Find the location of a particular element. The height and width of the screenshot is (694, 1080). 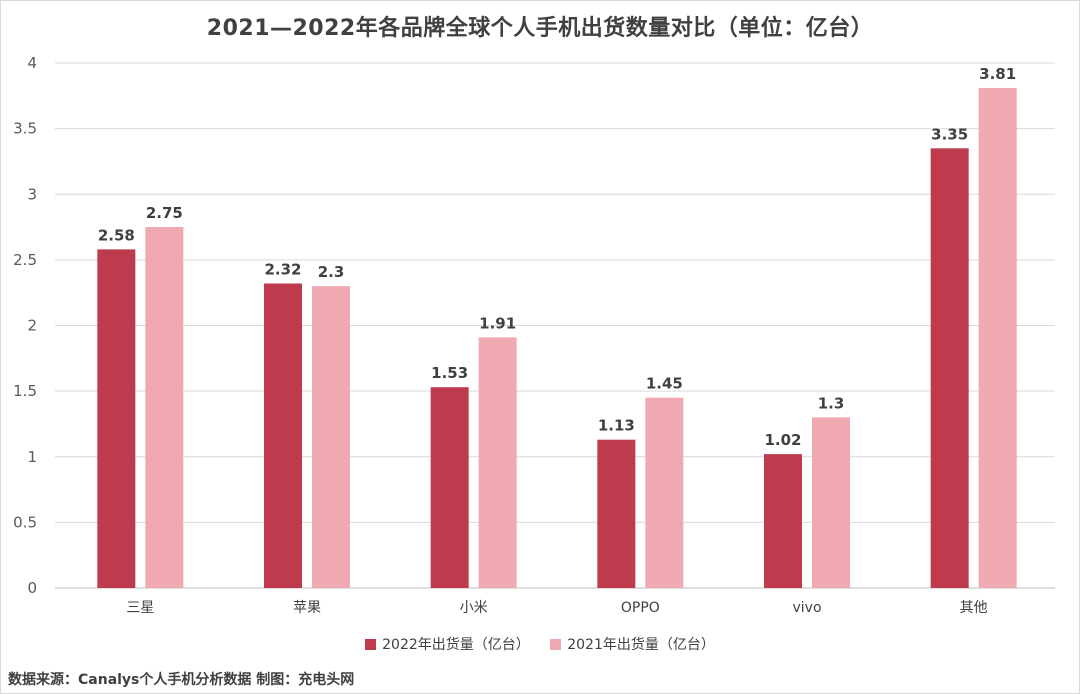

x-tick-label: 三星 is located at coordinates (140, 608).